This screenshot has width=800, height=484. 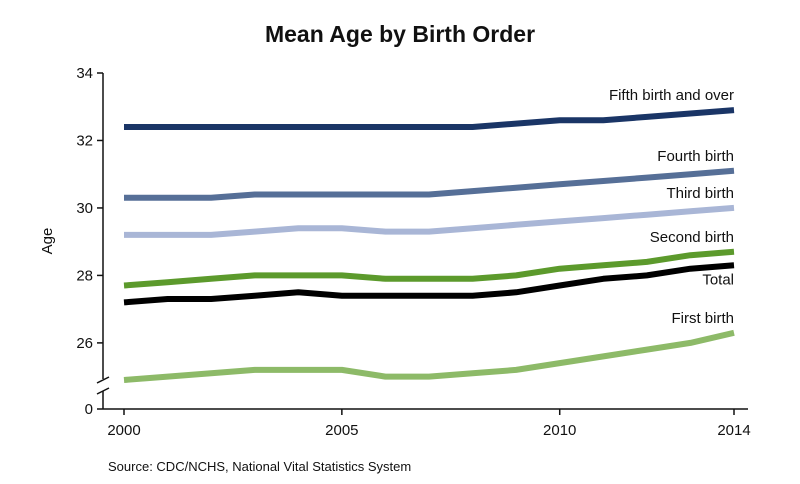 What do you see at coordinates (84, 208) in the screenshot?
I see `y-tick-label: 30` at bounding box center [84, 208].